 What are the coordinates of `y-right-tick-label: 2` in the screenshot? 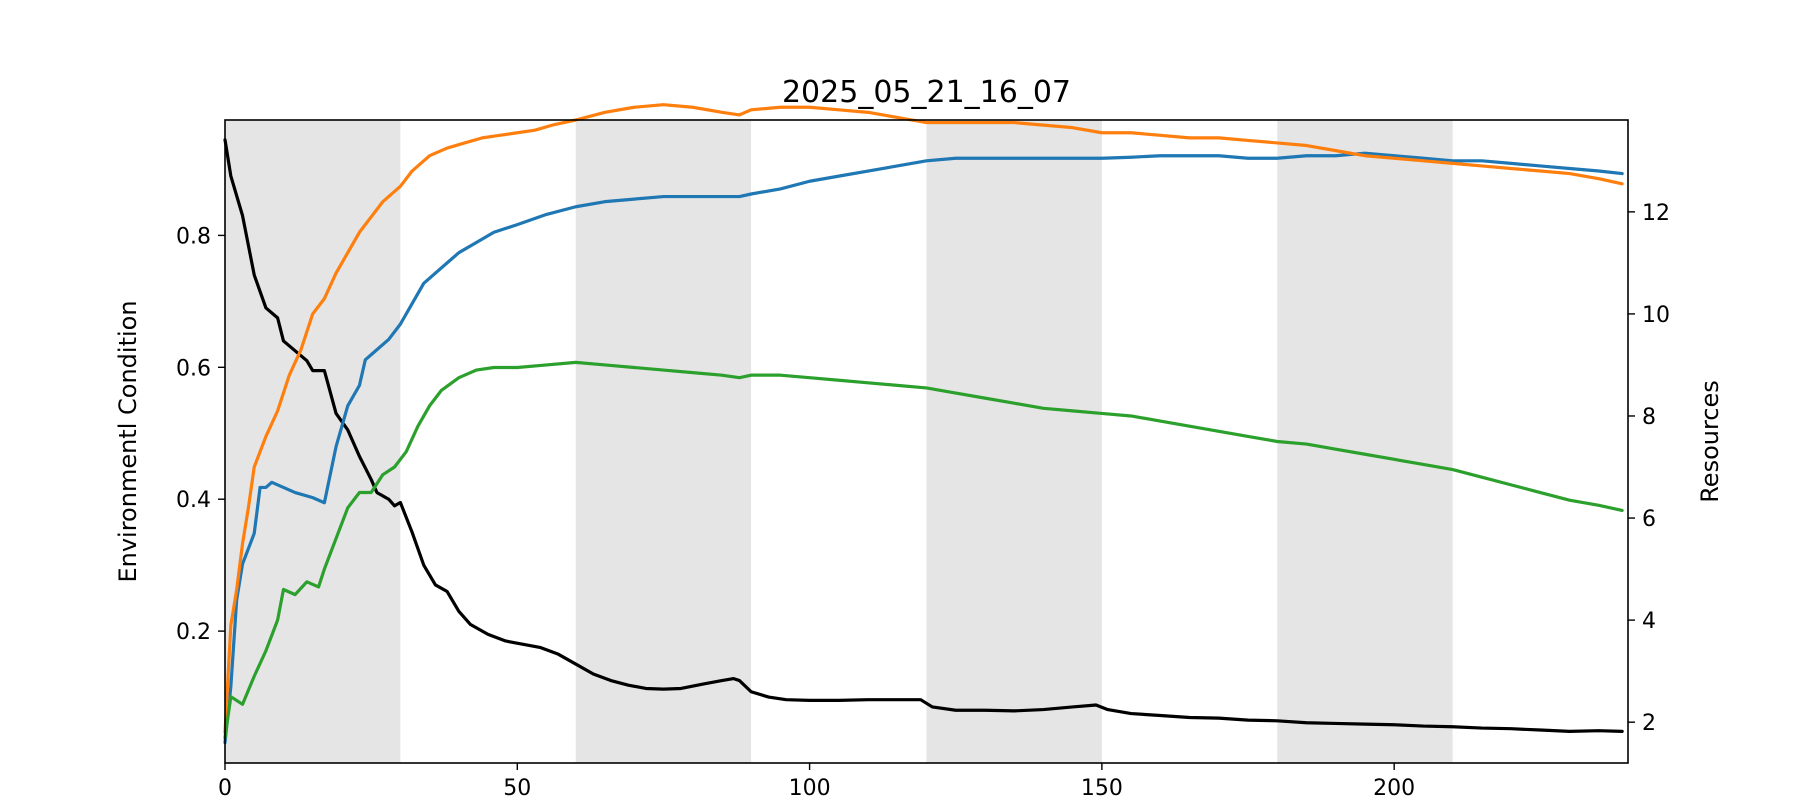 It's located at (1649, 723).